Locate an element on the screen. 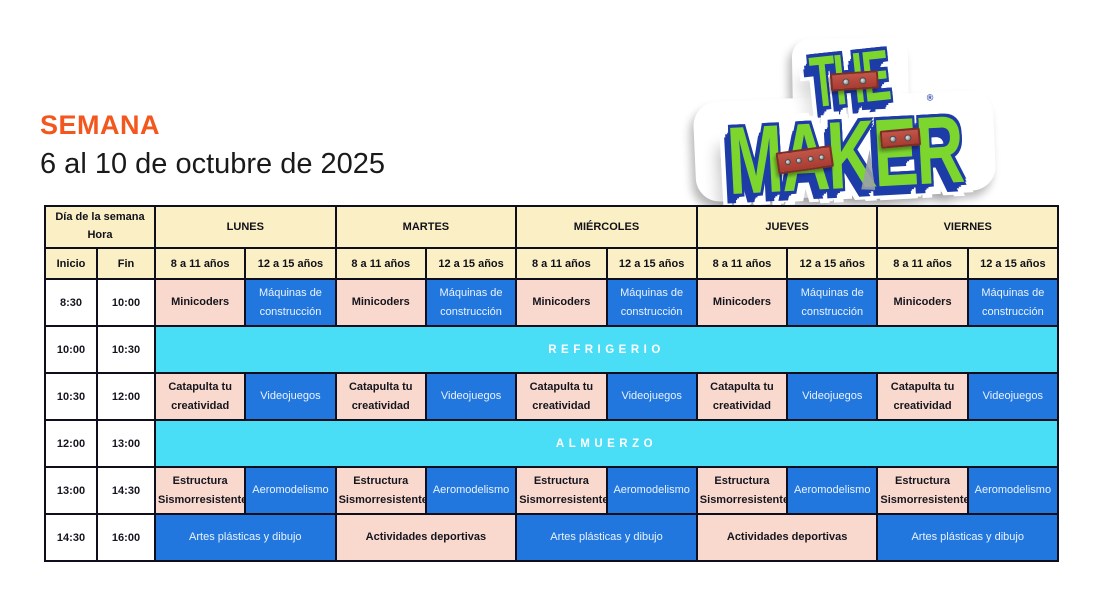 This screenshot has height=600, width=1098. fin-header: Fin is located at coordinates (126, 263).